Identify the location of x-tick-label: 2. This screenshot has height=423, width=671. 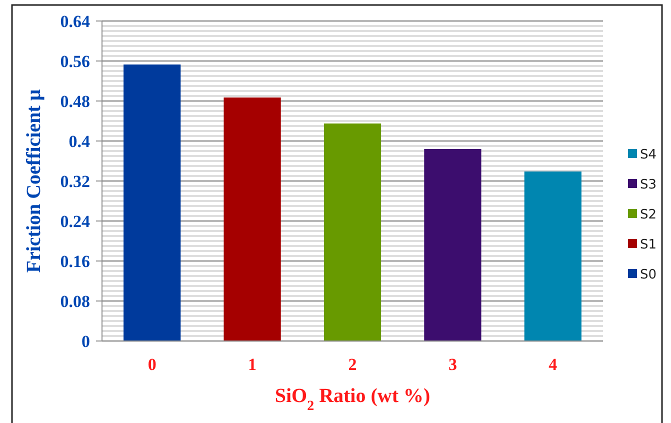
(352, 364).